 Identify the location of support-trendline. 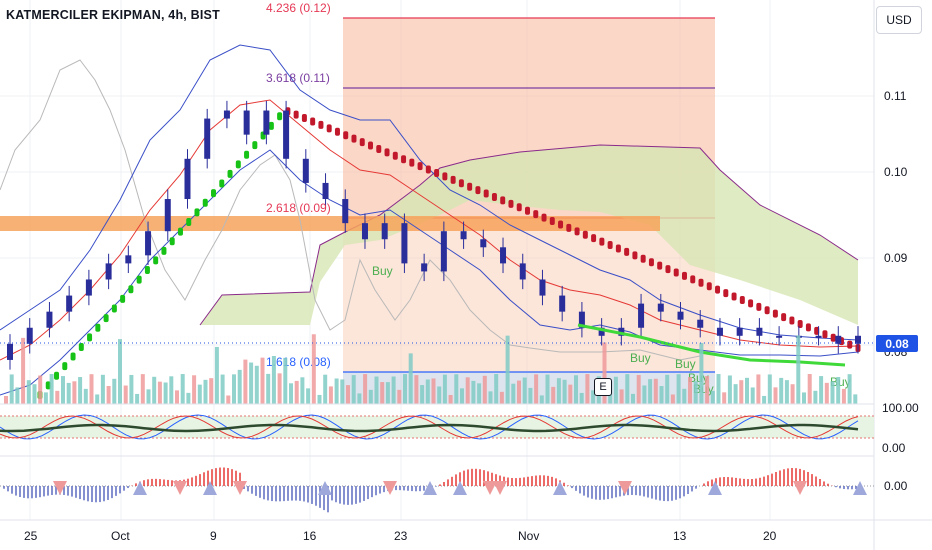
(711, 345).